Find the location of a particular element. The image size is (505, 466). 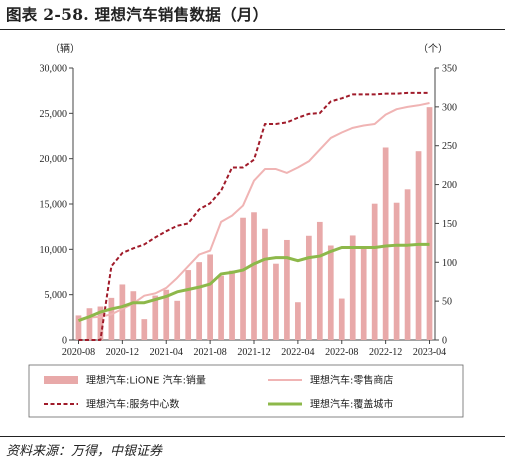

x-tick-label: 2021-08 is located at coordinates (209, 352).